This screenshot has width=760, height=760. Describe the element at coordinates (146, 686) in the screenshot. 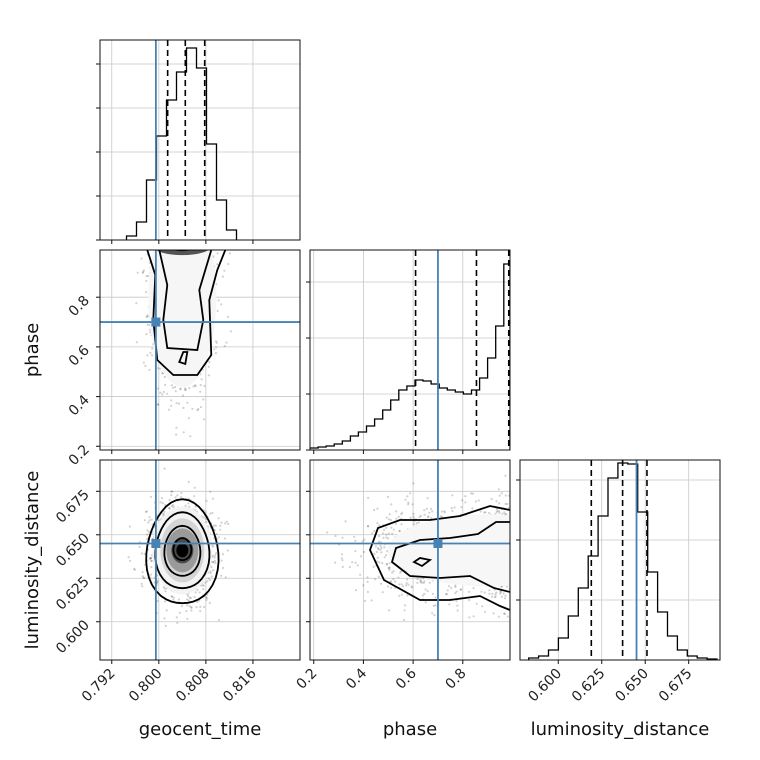

I see `x-tick-label: 0.800` at that location.